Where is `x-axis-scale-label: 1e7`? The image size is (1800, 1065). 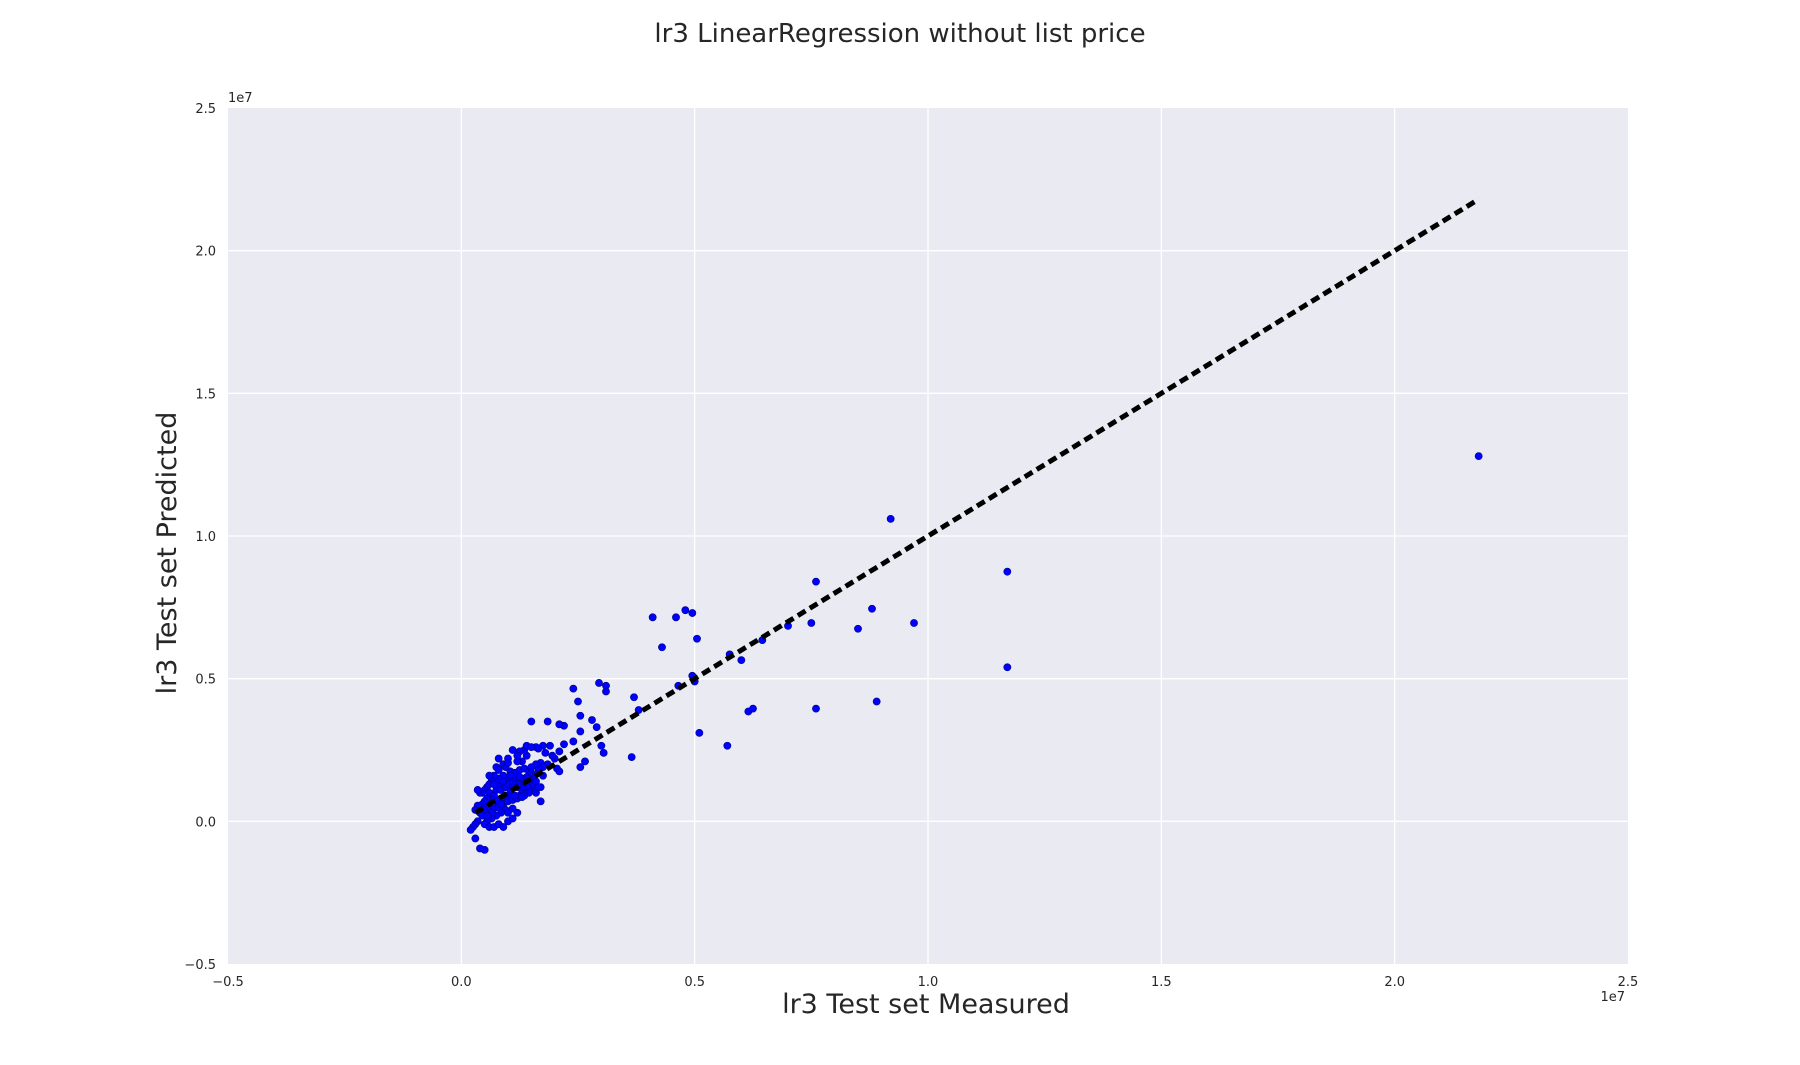 x-axis-scale-label: 1e7 is located at coordinates (1612, 997).